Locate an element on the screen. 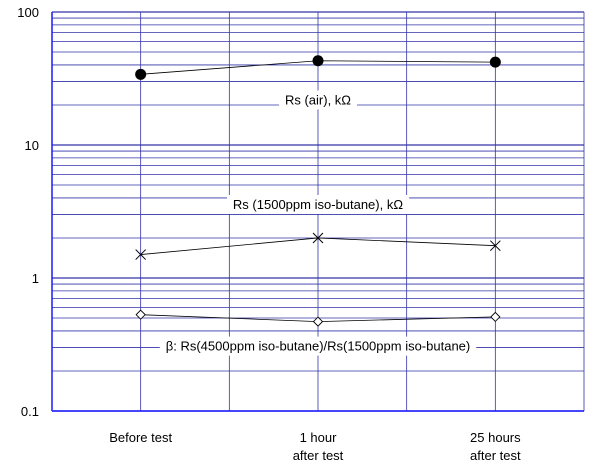 Image resolution: width=601 pixels, height=468 pixels. series-annotation: Rs (air), kΩ is located at coordinates (318, 100).